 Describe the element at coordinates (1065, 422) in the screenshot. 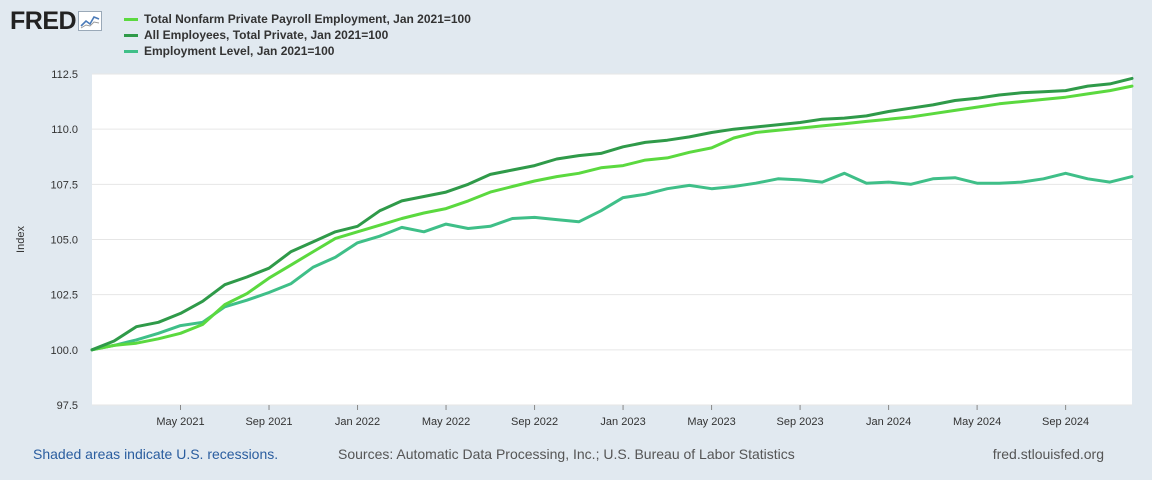

I see `x-tick-label: Sep 2024` at that location.